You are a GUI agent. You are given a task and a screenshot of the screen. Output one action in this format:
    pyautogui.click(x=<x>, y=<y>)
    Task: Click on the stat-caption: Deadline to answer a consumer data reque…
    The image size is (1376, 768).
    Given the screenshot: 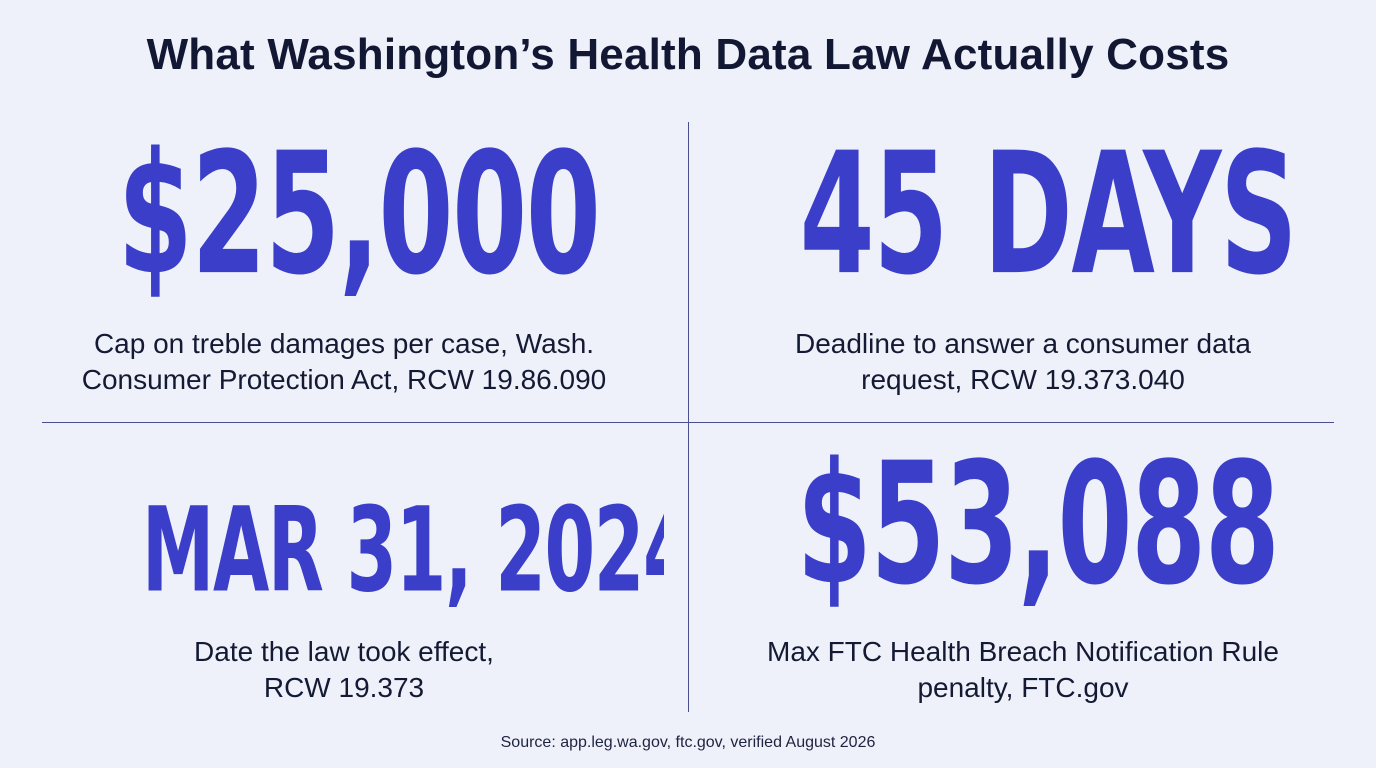 What is the action you would take?
    pyautogui.click(x=1023, y=362)
    